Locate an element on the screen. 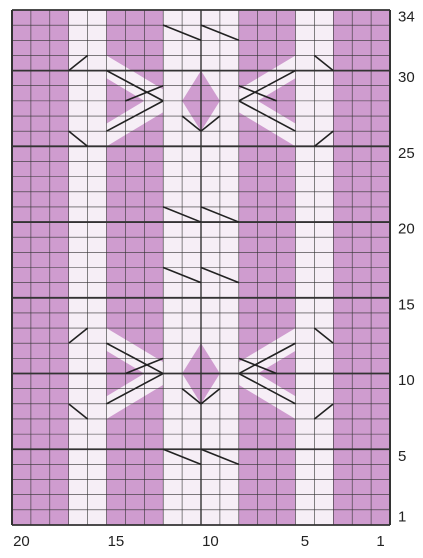 Image resolution: width=423 pixels, height=558 pixels. row-number: 20 is located at coordinates (406, 229).